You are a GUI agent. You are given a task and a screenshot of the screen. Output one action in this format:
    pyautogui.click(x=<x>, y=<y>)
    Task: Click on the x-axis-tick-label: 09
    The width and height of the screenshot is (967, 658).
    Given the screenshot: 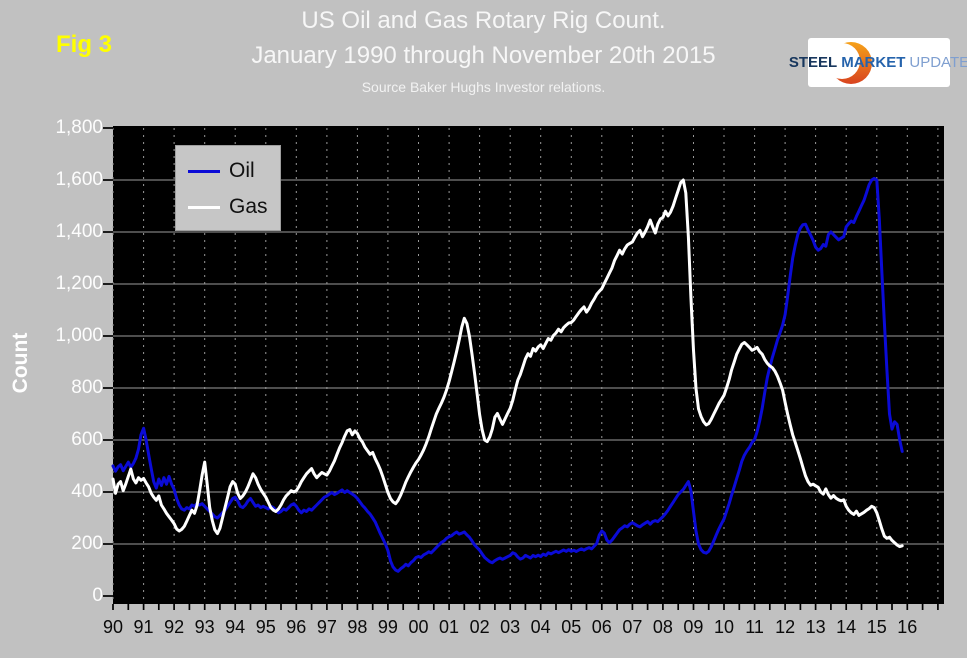 What is the action you would take?
    pyautogui.click(x=693, y=627)
    